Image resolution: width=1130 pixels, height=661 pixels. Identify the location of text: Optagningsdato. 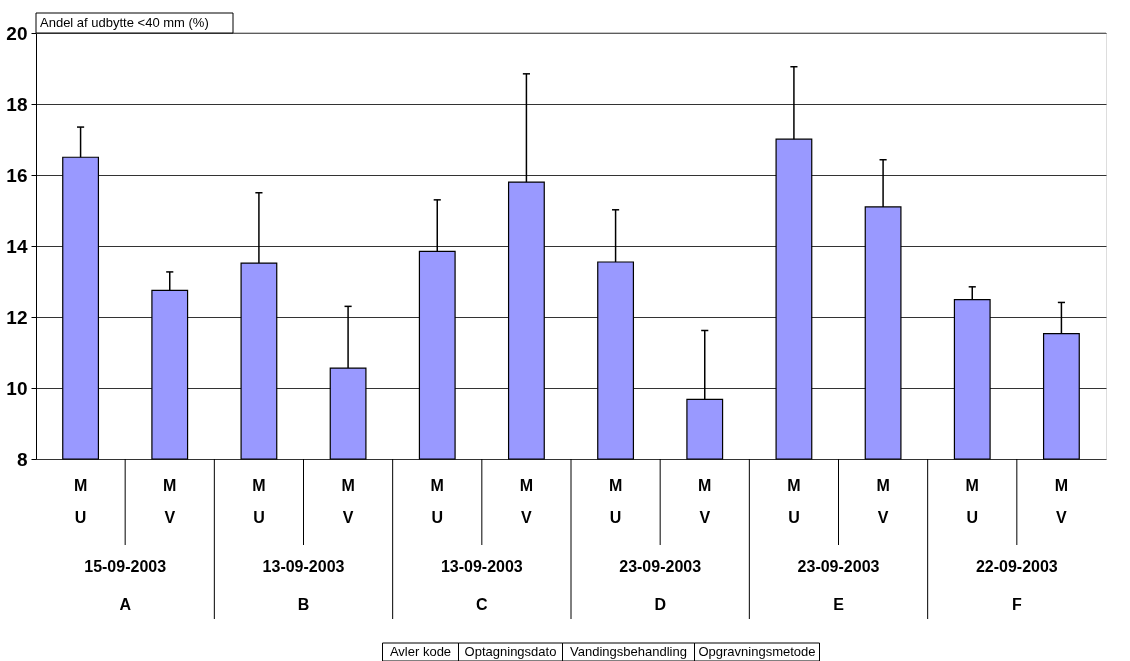
(510, 651).